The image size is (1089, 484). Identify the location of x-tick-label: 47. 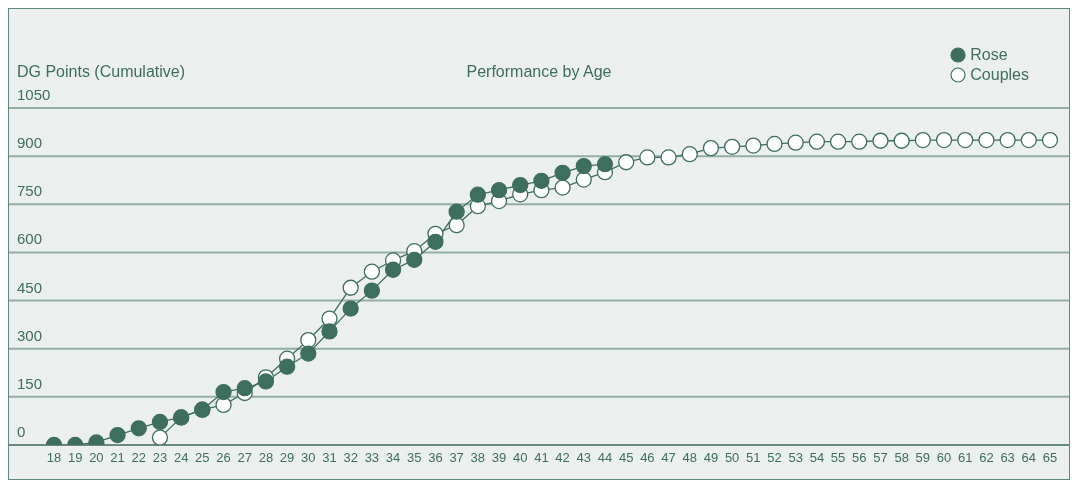
(668, 458).